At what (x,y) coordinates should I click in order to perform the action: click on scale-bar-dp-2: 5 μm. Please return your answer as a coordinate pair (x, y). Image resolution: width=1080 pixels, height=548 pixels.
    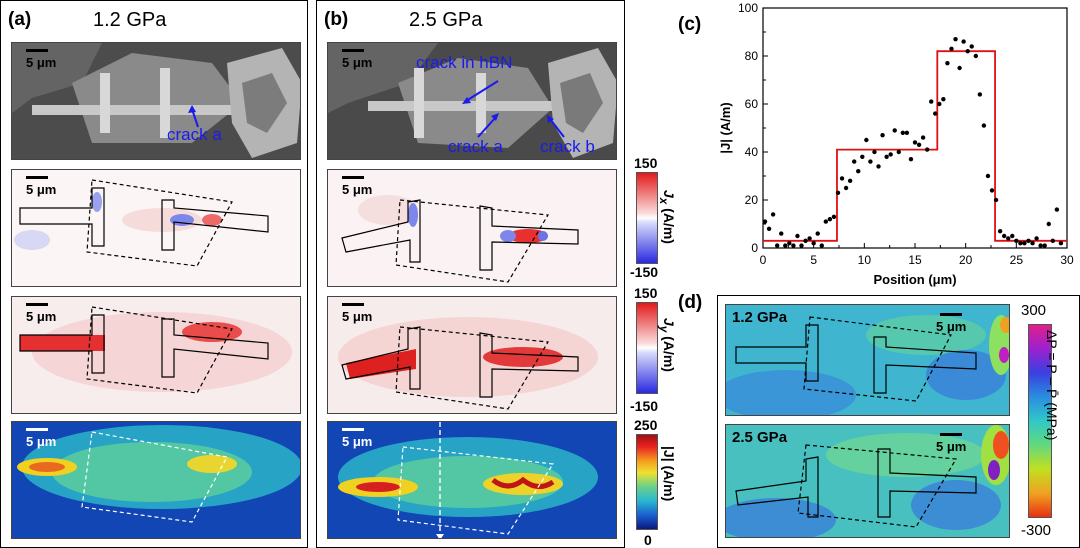
    Looking at the image, I should click on (951, 443).